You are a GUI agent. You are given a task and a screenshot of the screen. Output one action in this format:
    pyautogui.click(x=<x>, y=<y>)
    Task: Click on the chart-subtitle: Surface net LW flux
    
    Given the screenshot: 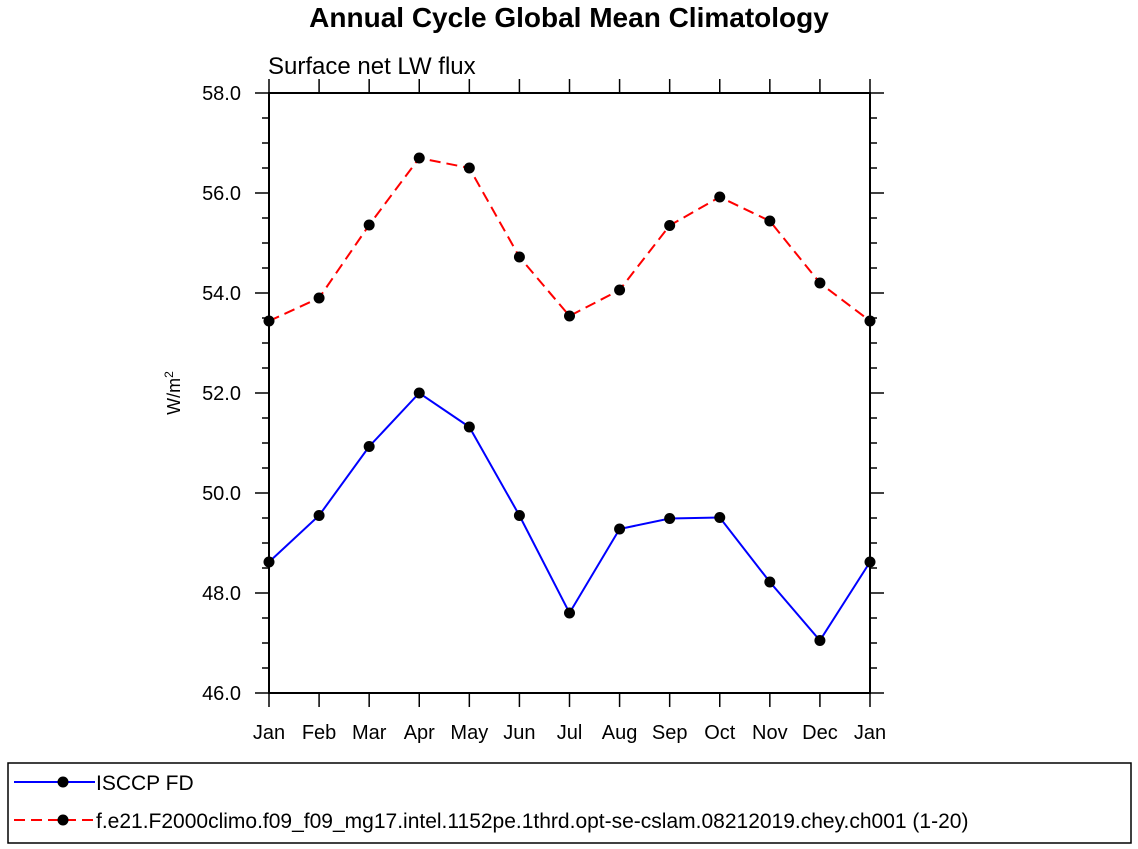 What is the action you would take?
    pyautogui.click(x=372, y=66)
    